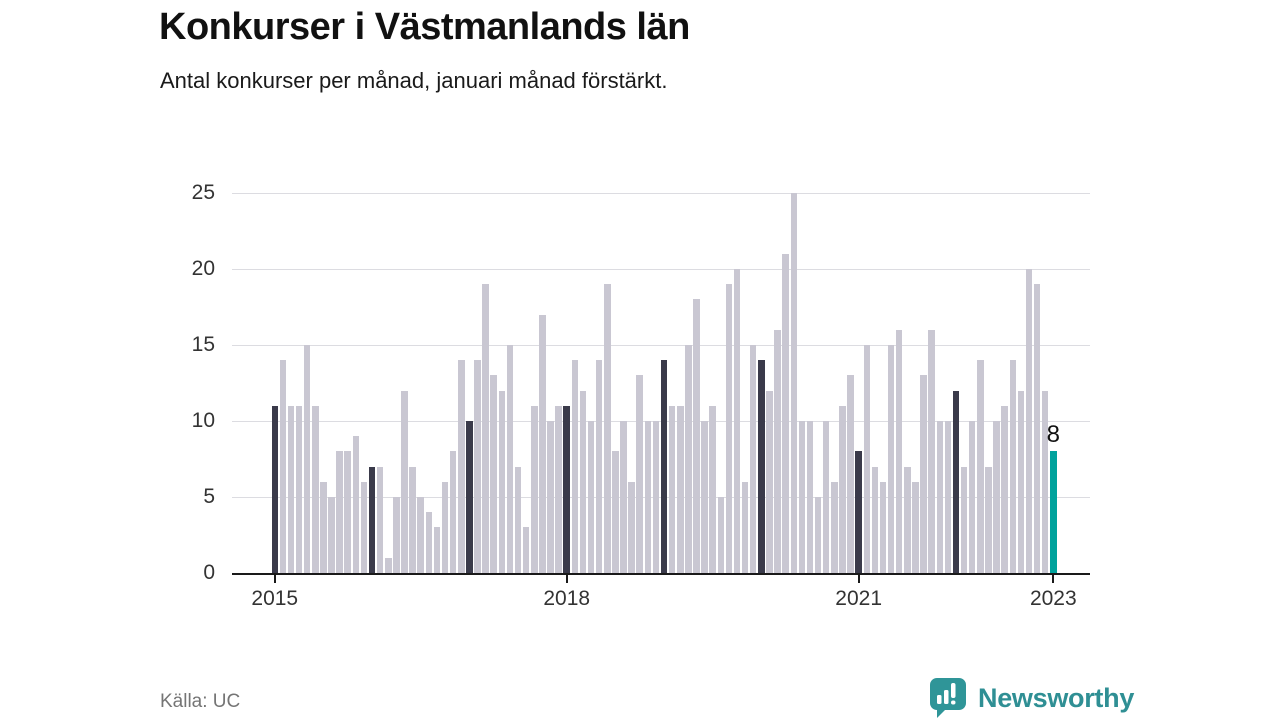  I want to click on gridline-y15, so click(661, 345).